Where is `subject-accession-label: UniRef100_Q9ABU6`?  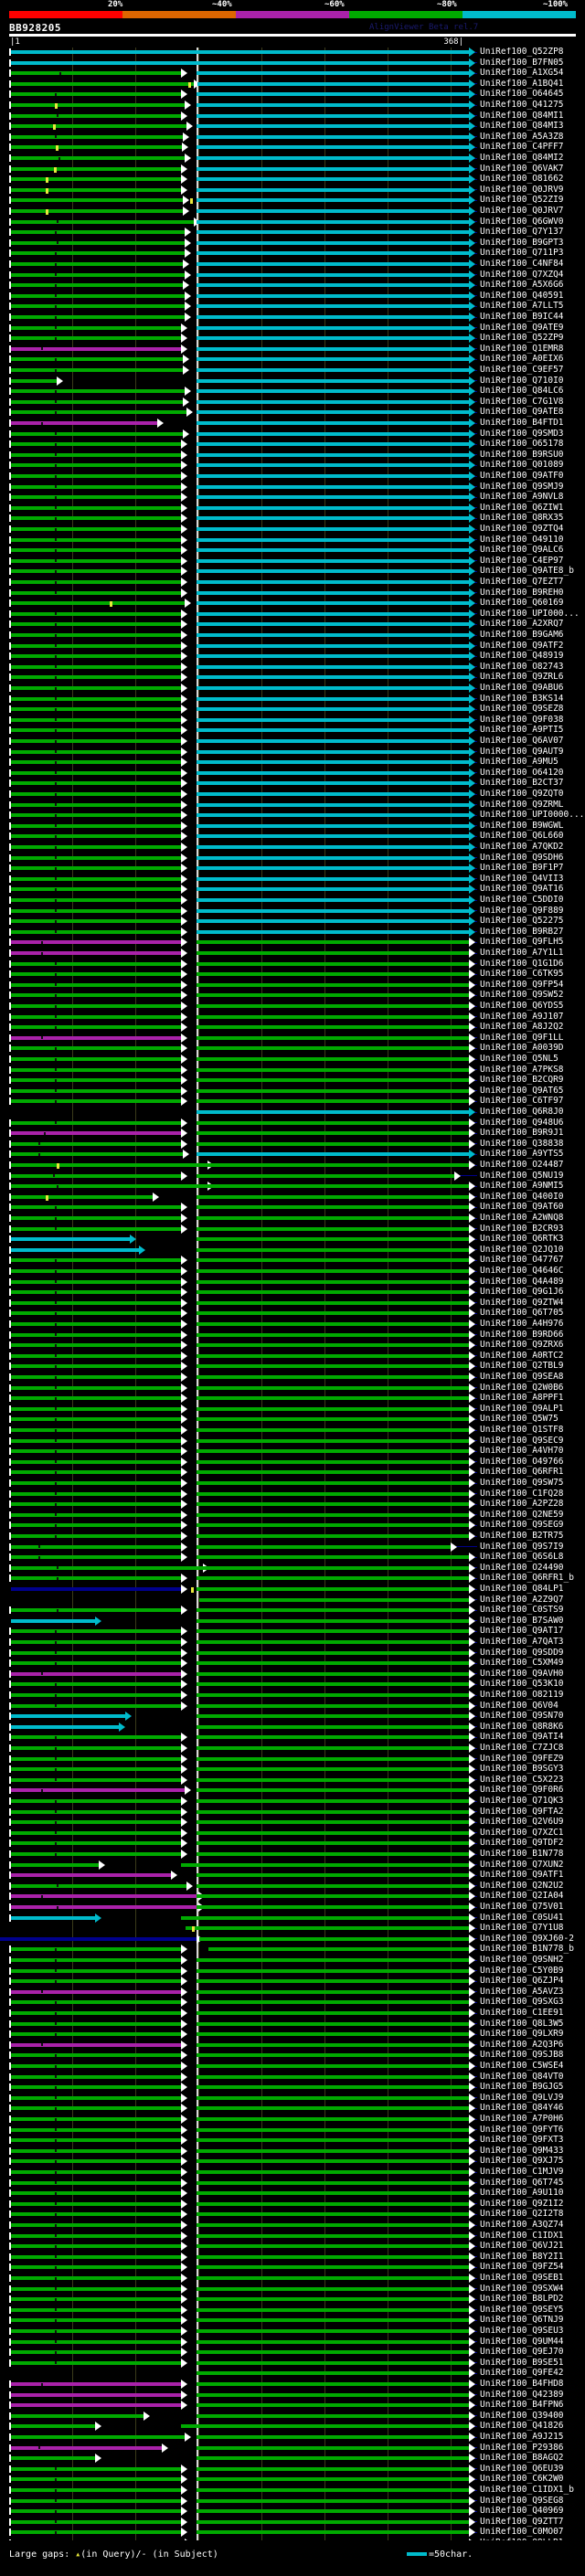 subject-accession-label: UniRef100_Q9ABU6 is located at coordinates (522, 688).